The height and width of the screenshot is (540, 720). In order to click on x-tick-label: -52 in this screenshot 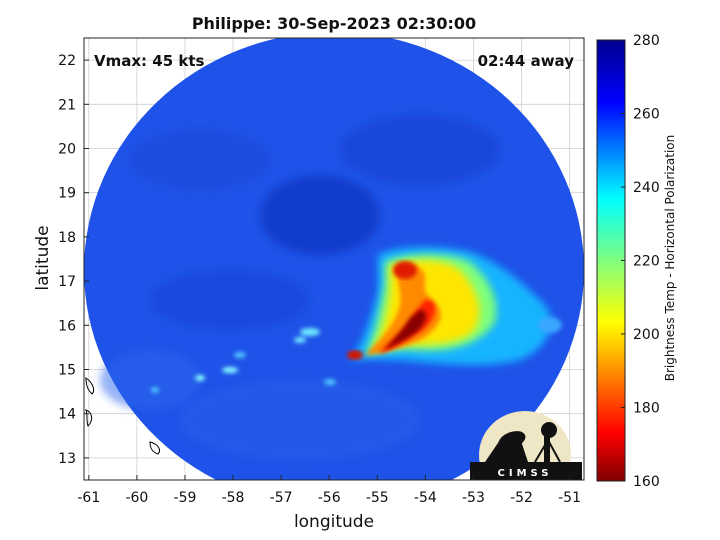, I will do `click(521, 498)`.